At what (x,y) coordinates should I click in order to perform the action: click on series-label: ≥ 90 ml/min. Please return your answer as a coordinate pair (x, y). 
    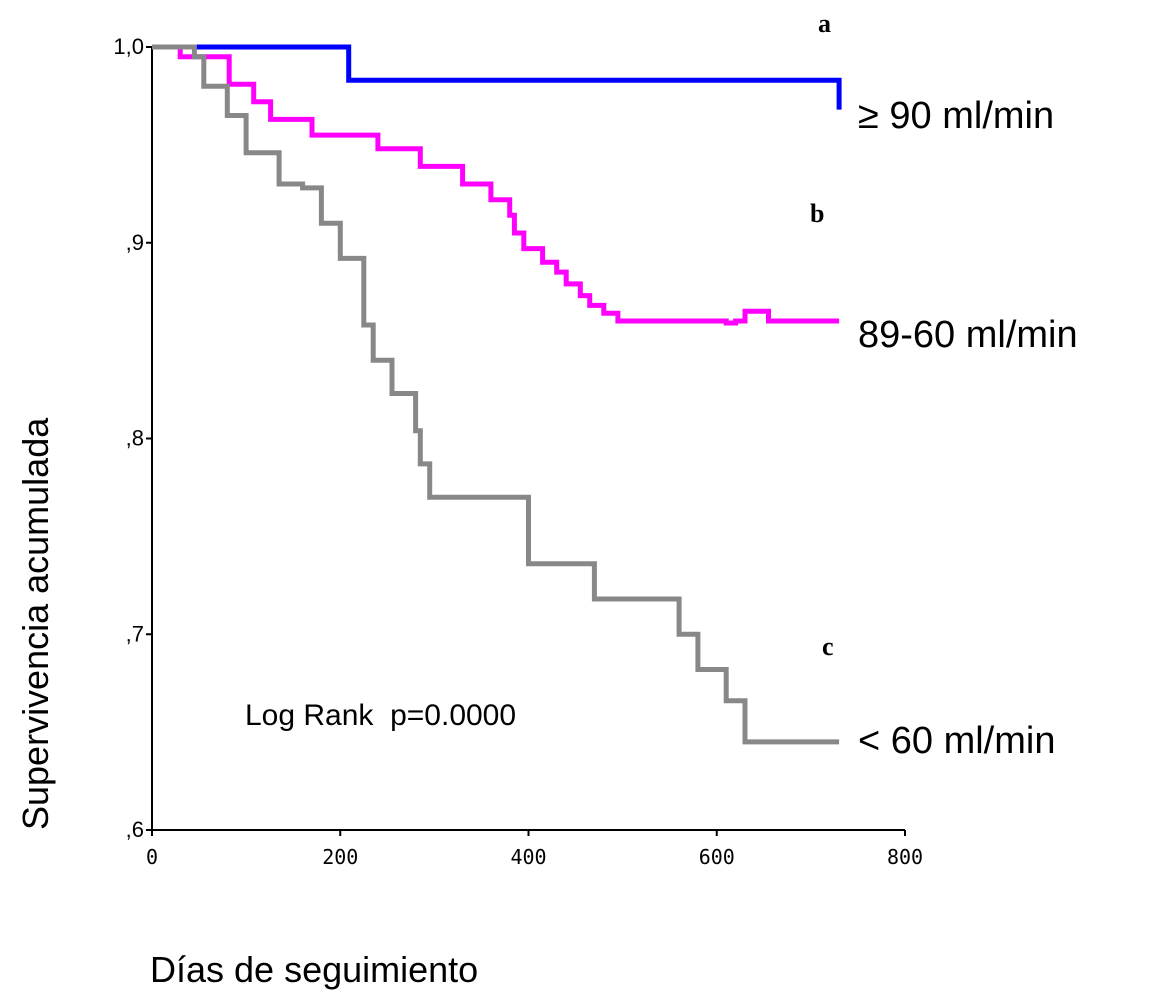
    Looking at the image, I should click on (956, 116).